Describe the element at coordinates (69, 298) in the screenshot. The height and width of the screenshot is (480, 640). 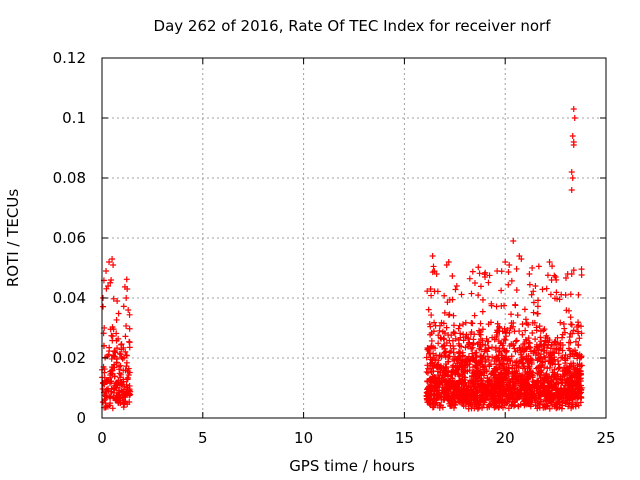
I see `y-tick-label: 0.04` at that location.